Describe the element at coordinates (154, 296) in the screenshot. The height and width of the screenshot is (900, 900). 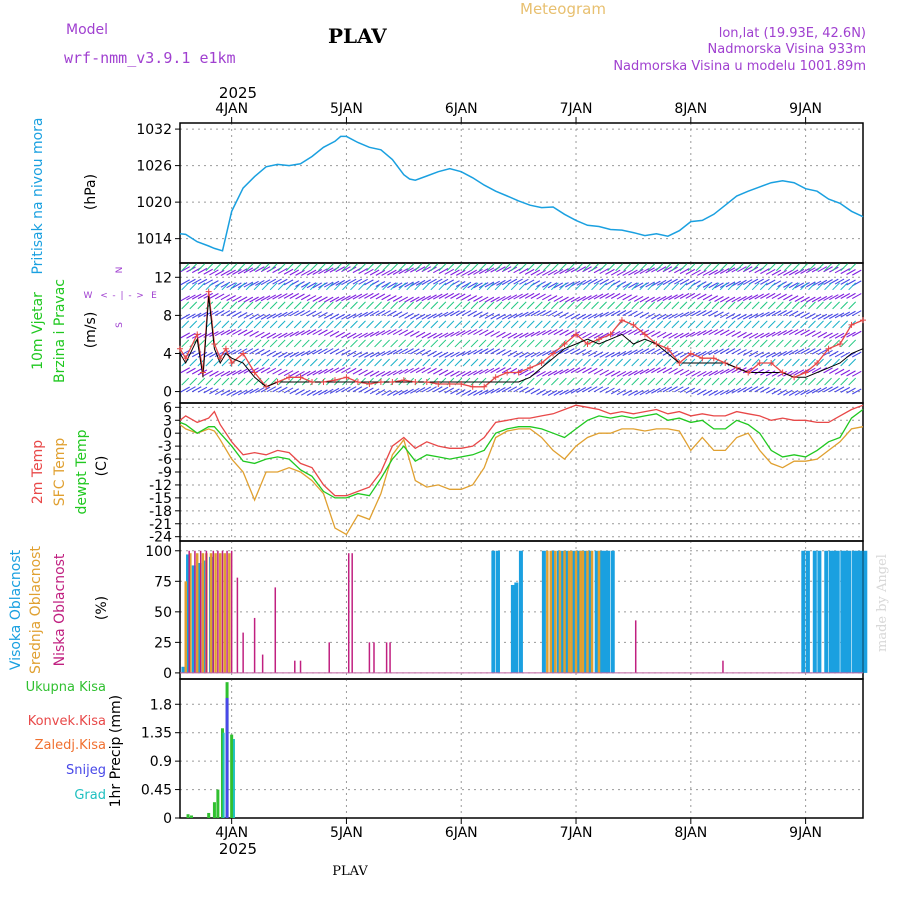
I see `compass-e: E` at that location.